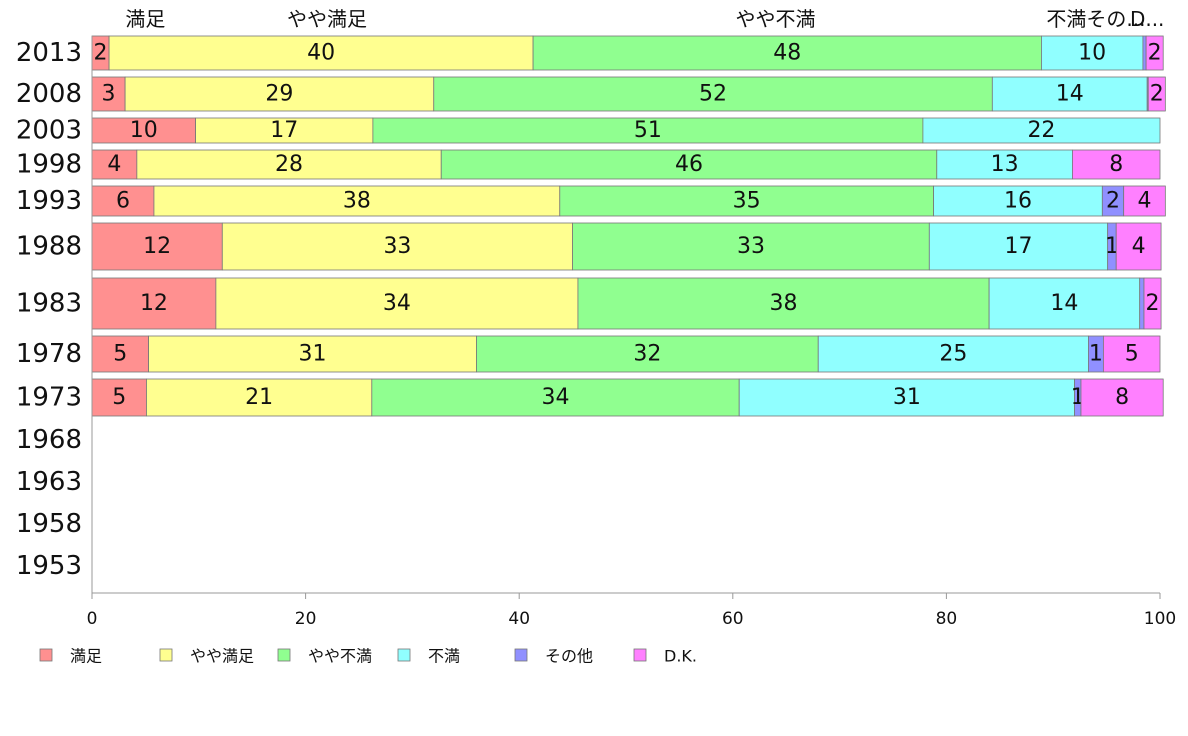 This screenshot has width=1188, height=736. I want to click on year-label: 1968, so click(49, 440).